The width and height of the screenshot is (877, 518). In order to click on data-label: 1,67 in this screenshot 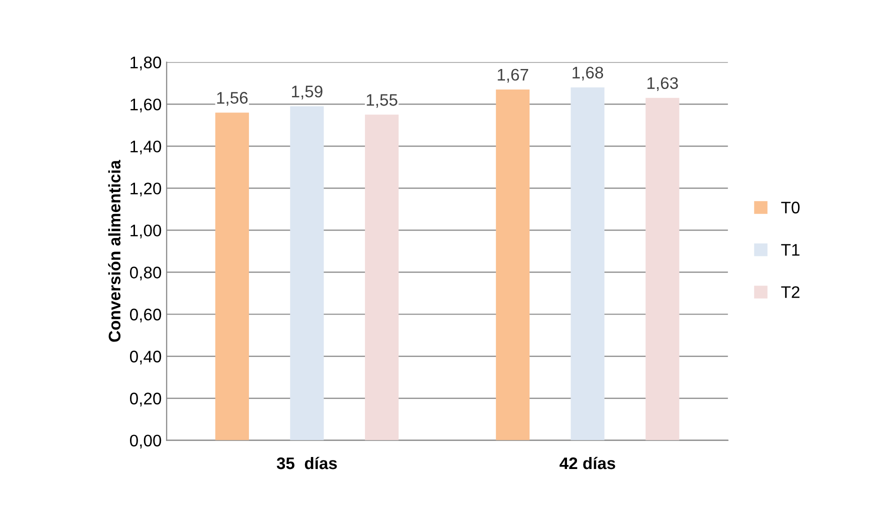, I will do `click(513, 75)`.